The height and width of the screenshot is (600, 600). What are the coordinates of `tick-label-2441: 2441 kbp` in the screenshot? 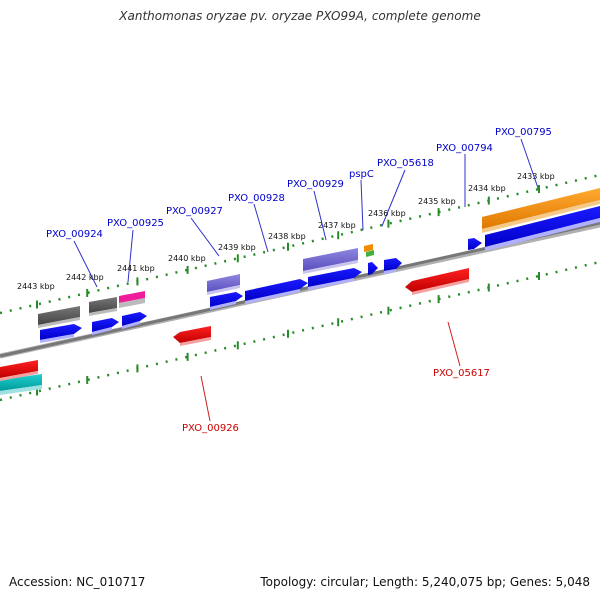 It's located at (136, 268).